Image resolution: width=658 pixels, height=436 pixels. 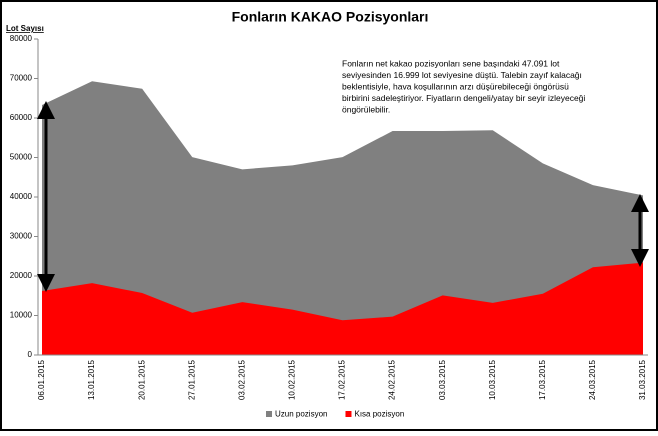 What do you see at coordinates (592, 379) in the screenshot?
I see `x-tick-label: 24.03.2015` at bounding box center [592, 379].